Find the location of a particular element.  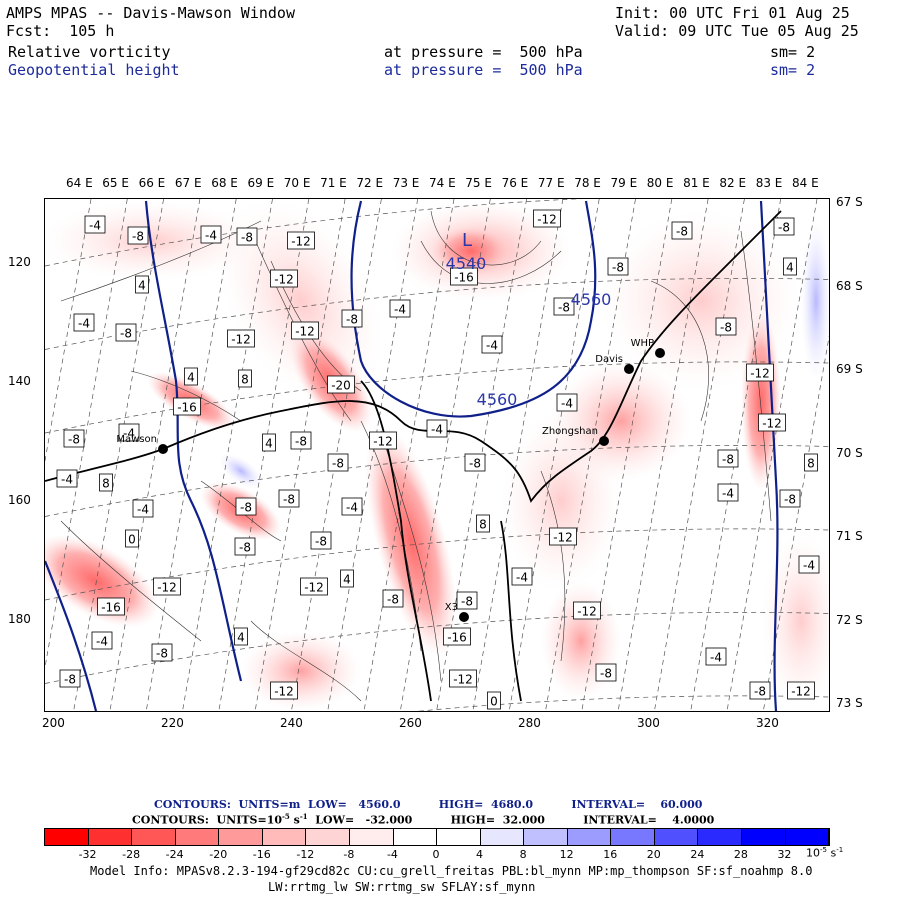

colorbar-tick-label: 12 is located at coordinates (566, 854).